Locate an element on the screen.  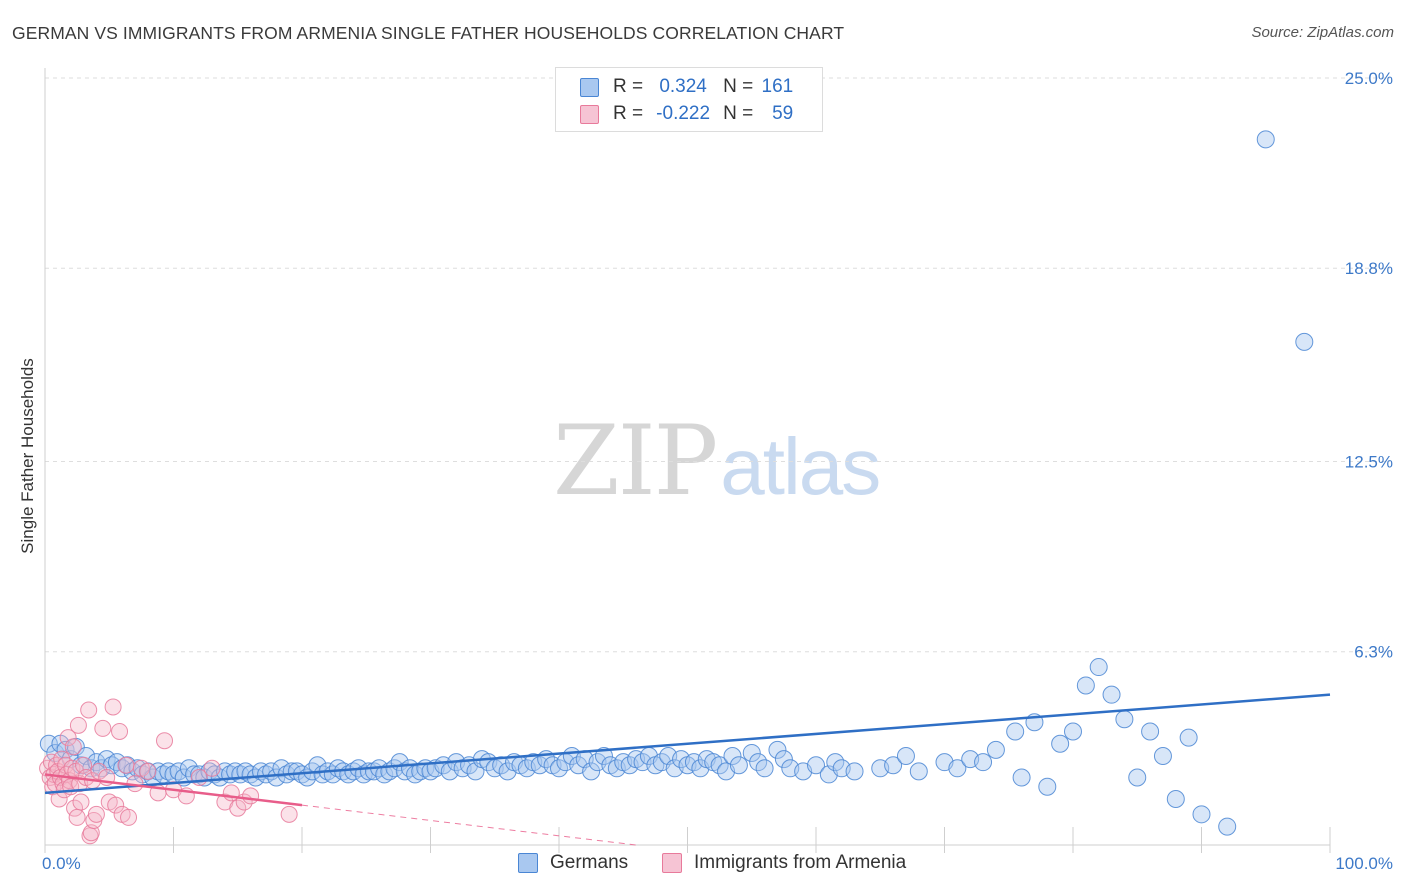
german-trend-line is located at coordinates (687, 744).